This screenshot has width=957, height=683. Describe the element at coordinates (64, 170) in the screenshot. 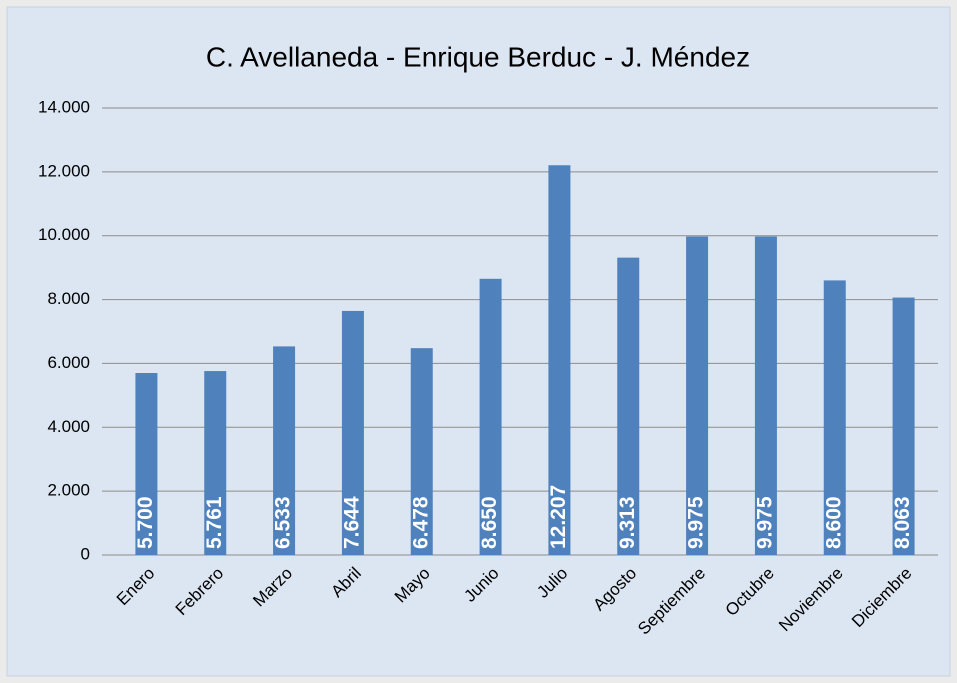

I see `y-tick-label: 12.000` at that location.